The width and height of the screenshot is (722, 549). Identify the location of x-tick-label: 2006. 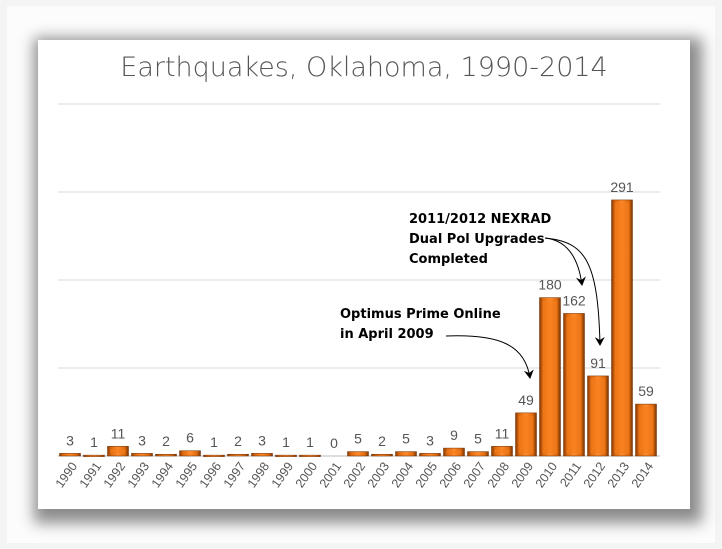
(450, 475).